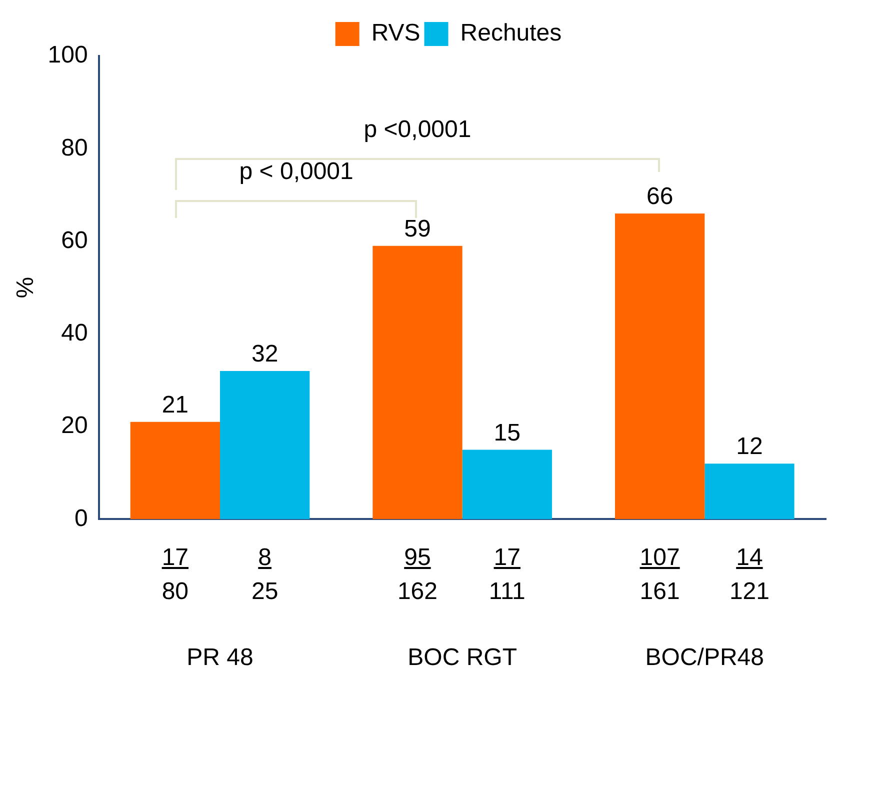  I want to click on data-label: 12, so click(749, 446).